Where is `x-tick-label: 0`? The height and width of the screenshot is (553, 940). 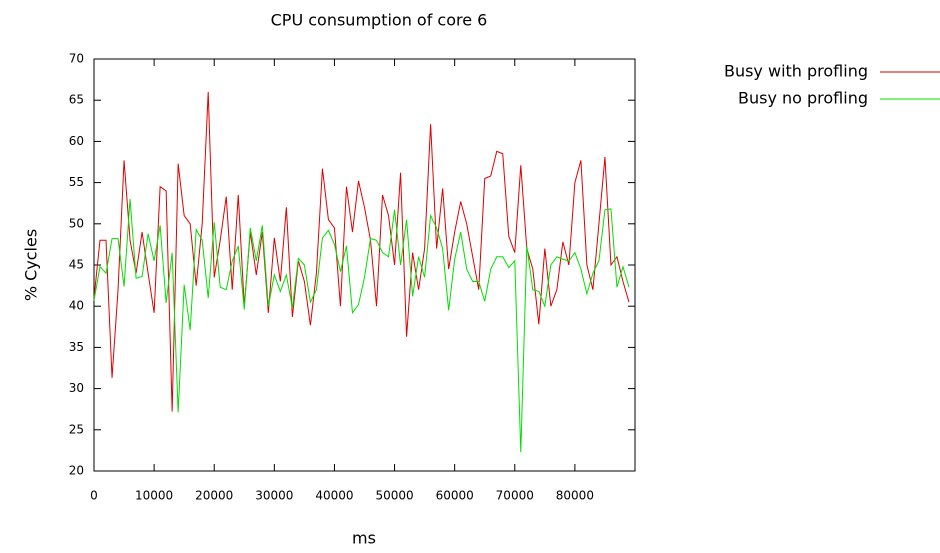
x-tick-label: 0 is located at coordinates (94, 496).